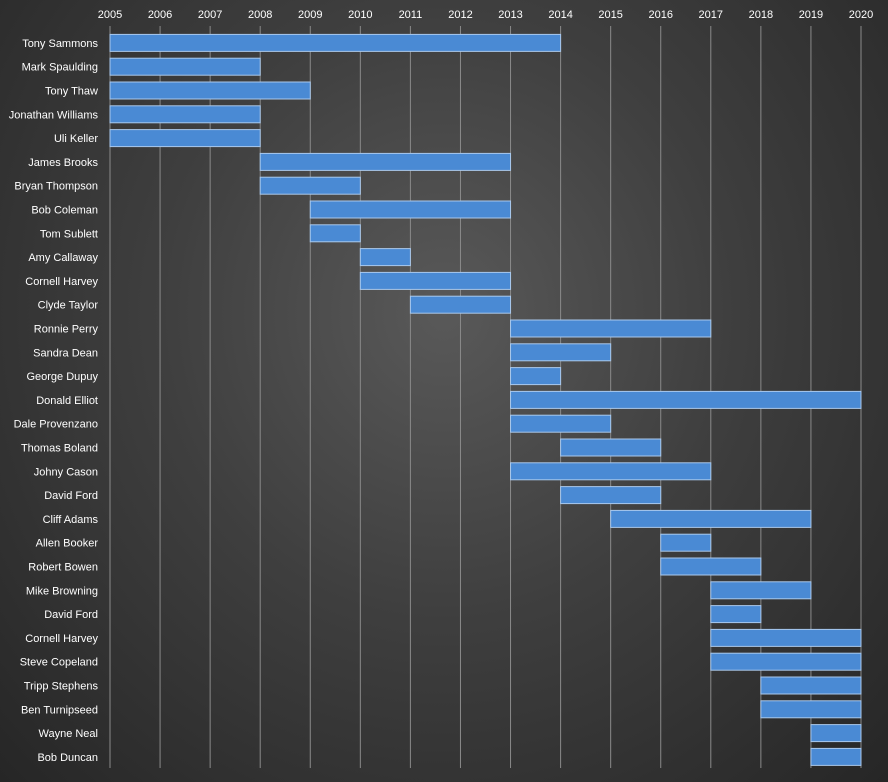 The image size is (888, 782). I want to click on x-tick-label: 2006, so click(160, 15).